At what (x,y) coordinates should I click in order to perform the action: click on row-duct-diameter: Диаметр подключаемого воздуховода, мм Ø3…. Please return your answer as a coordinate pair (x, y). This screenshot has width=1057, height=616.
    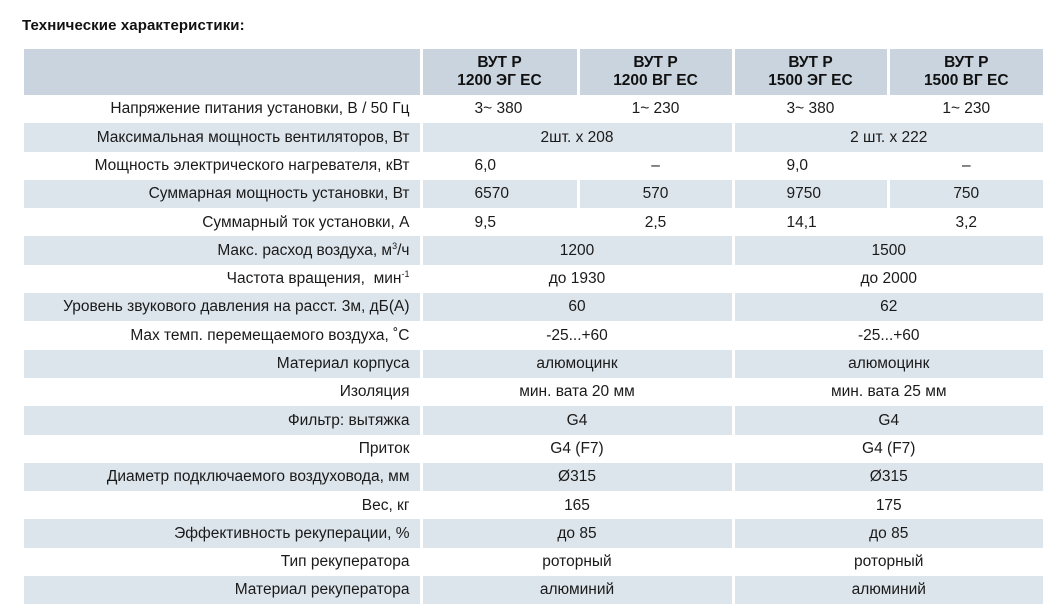
    Looking at the image, I should click on (533, 477).